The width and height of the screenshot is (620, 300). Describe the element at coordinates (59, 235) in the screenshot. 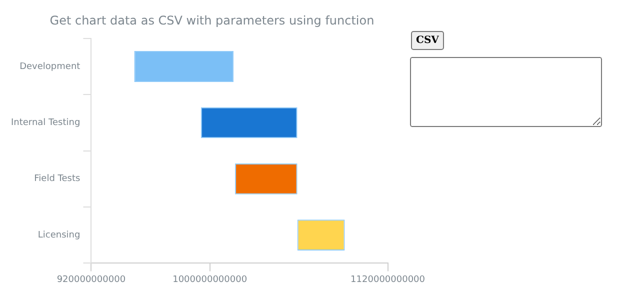

I see `y-tick-label: Licensing` at that location.